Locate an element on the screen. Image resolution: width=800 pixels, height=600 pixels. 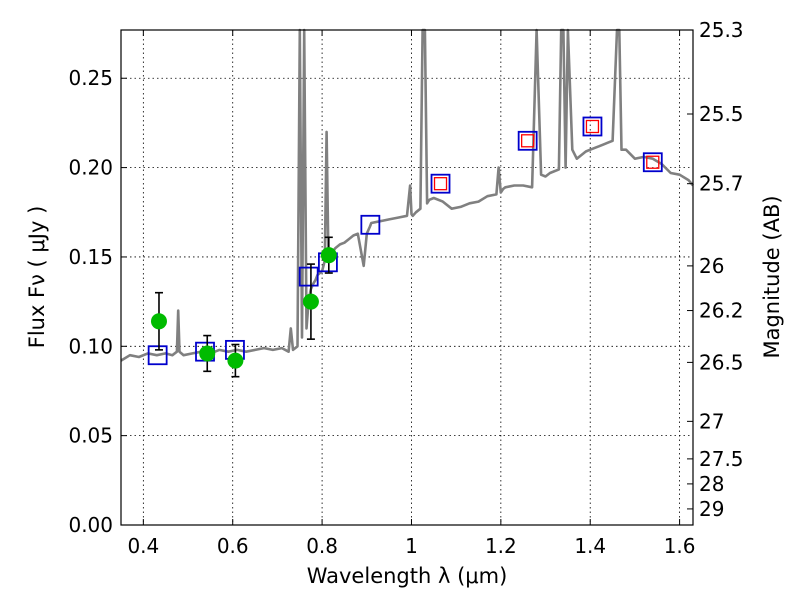
y-tick-label: 0.25 is located at coordinates (90, 78).